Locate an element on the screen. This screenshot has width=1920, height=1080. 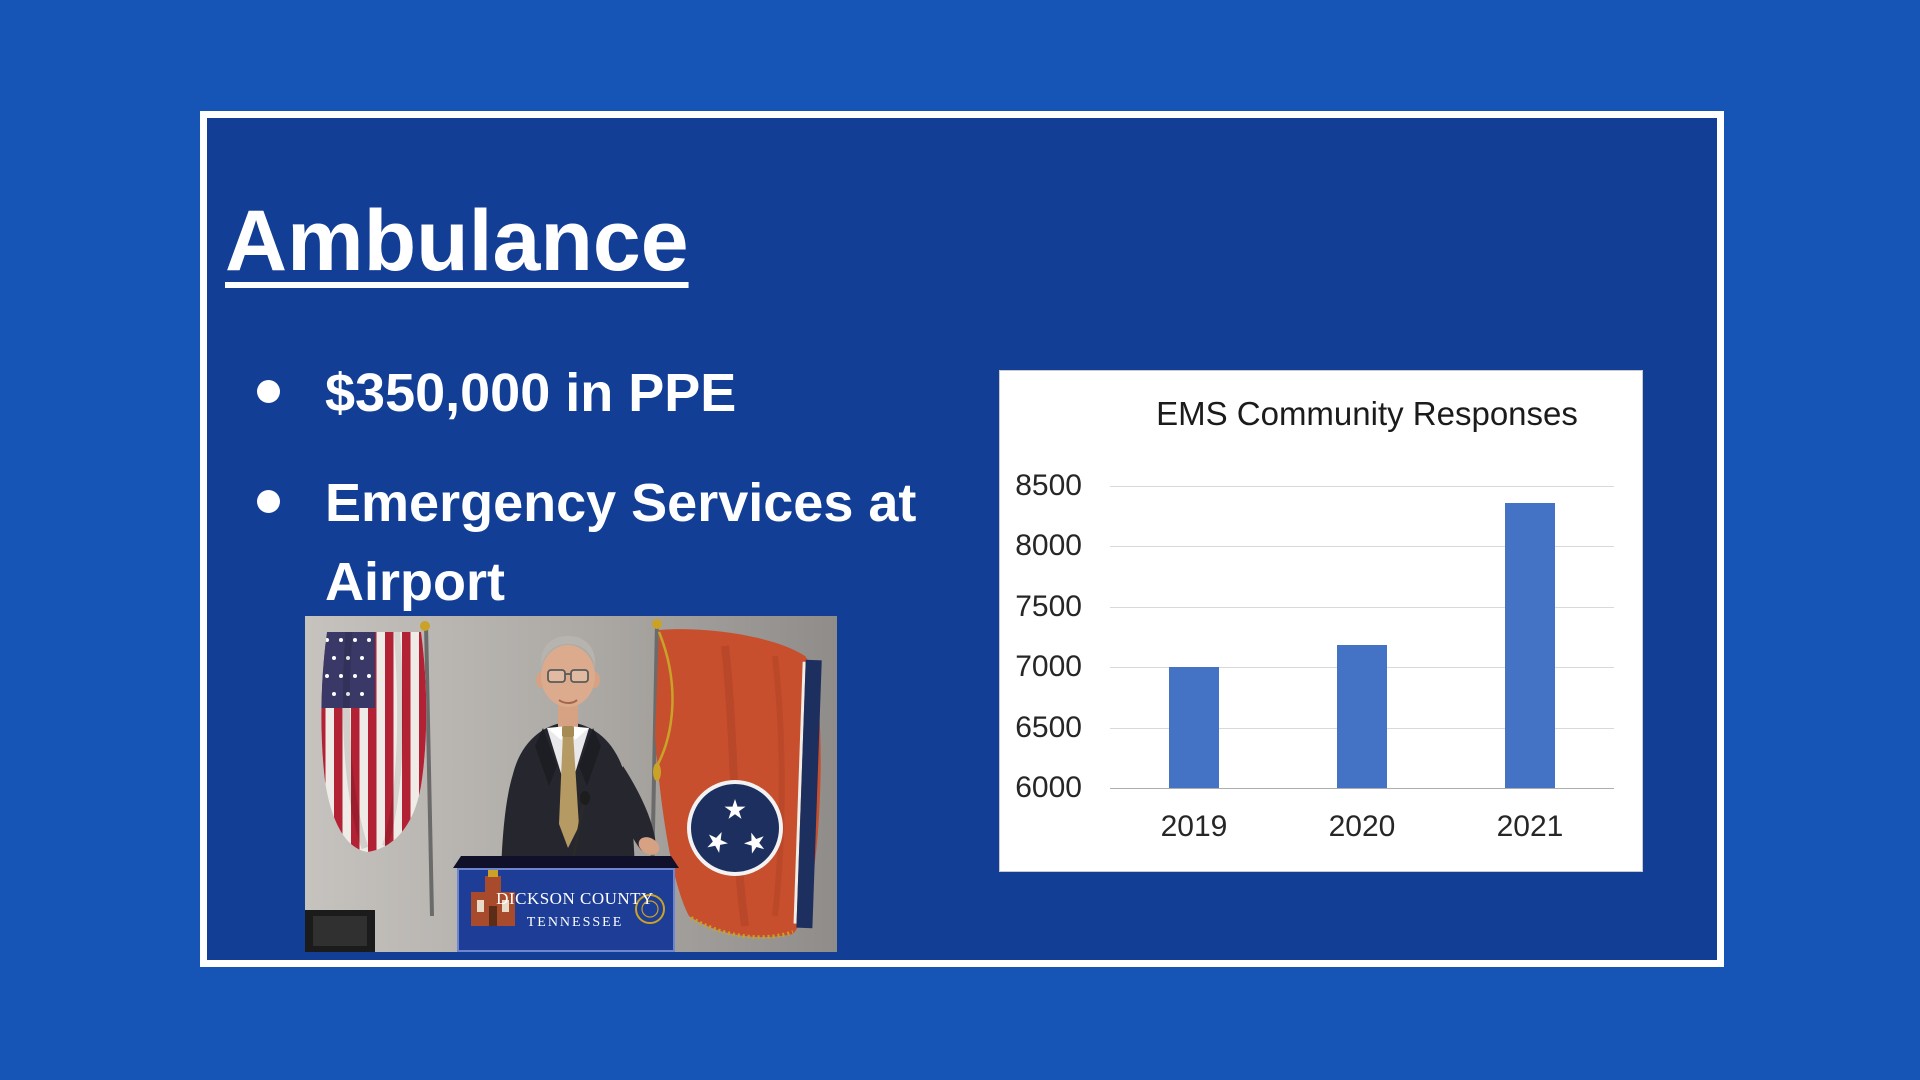
press-photo-graphic: DICKSON COUNTY TENNESSEE is located at coordinates (571, 784).